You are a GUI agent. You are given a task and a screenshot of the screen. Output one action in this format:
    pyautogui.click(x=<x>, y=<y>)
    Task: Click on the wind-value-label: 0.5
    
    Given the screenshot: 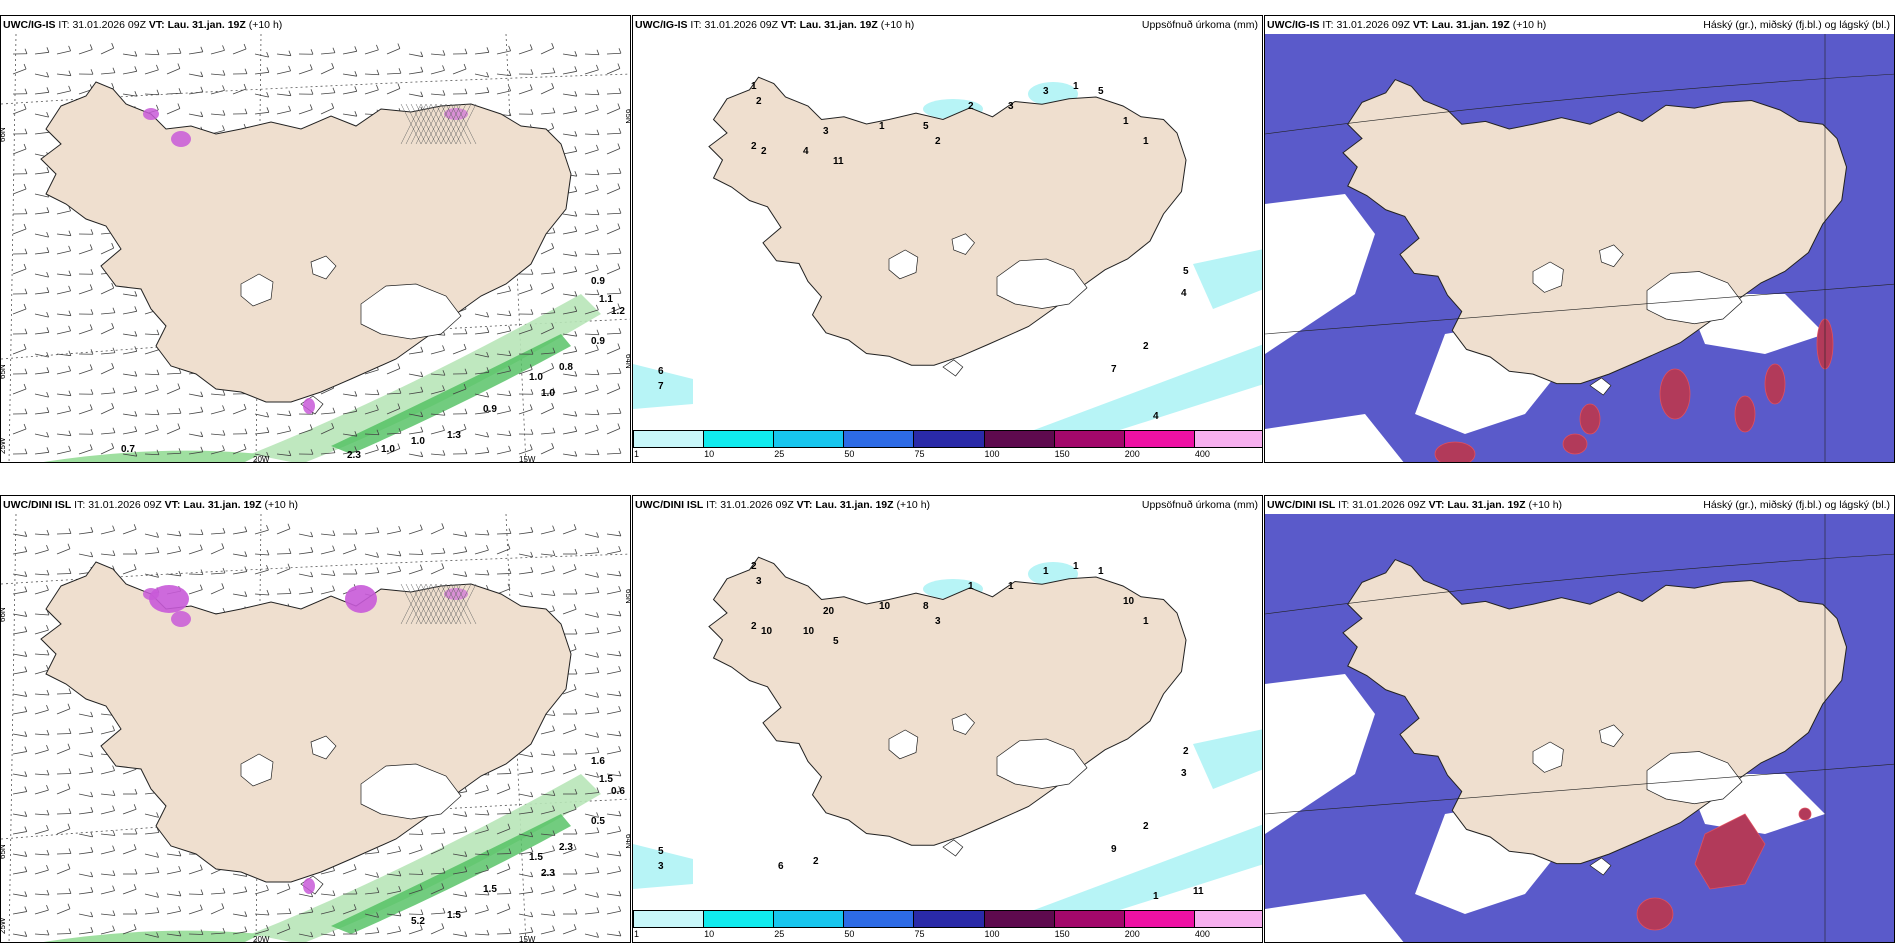 What is the action you would take?
    pyautogui.click(x=598, y=821)
    